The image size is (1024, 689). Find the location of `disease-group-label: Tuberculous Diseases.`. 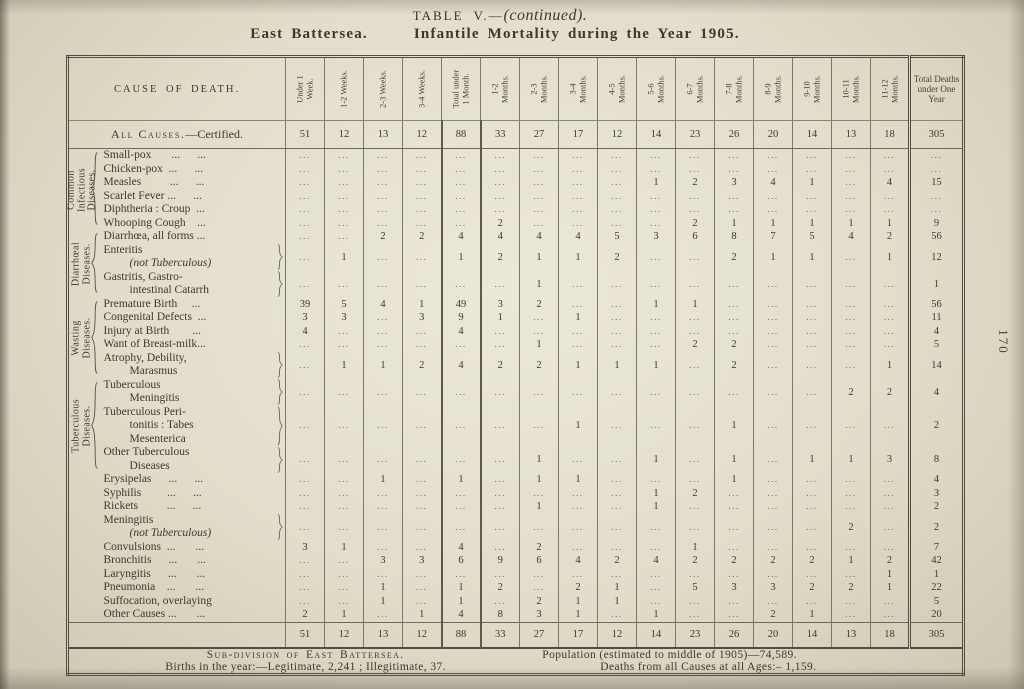

disease-group-label: Tuberculous Diseases. is located at coordinates (81, 425).